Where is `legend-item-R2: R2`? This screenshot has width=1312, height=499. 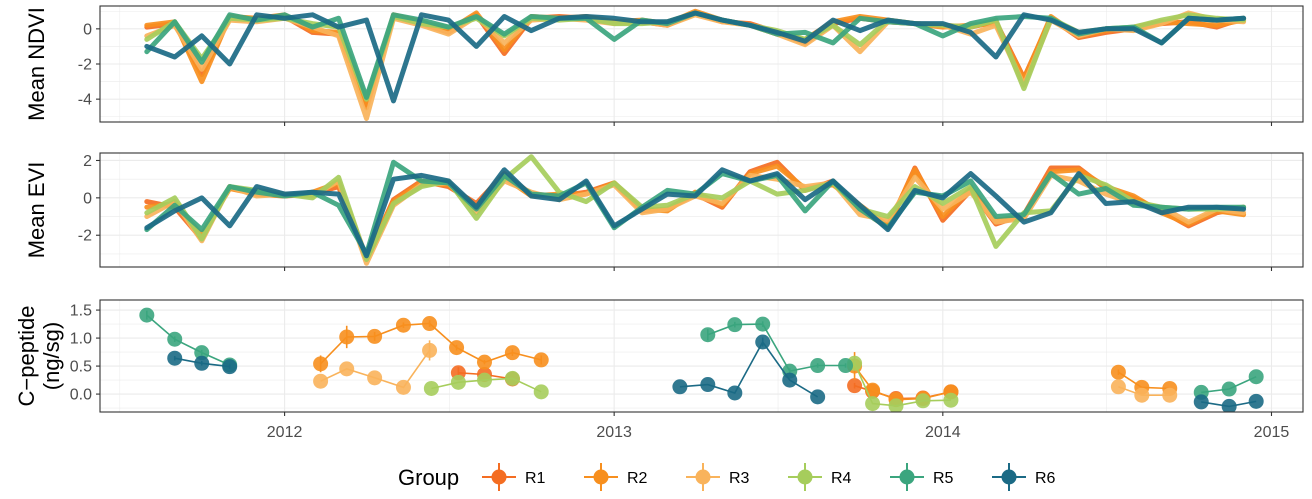 legend-item-R2: R2 is located at coordinates (616, 477).